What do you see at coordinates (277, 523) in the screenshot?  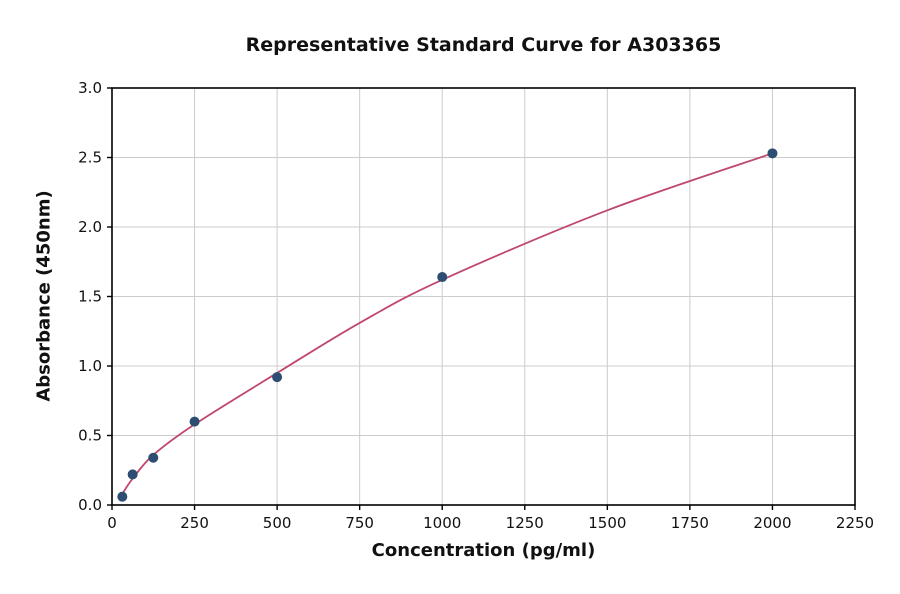 I see `x-tick-label: 500` at bounding box center [277, 523].